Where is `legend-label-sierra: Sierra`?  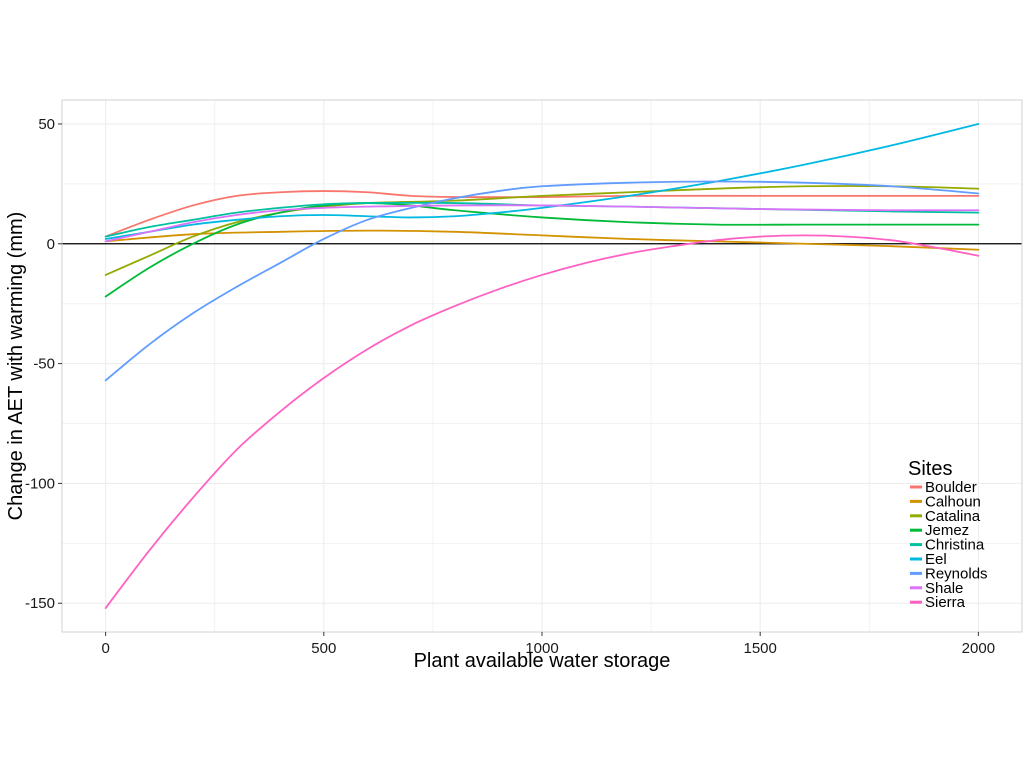 legend-label-sierra: Sierra is located at coordinates (945, 602).